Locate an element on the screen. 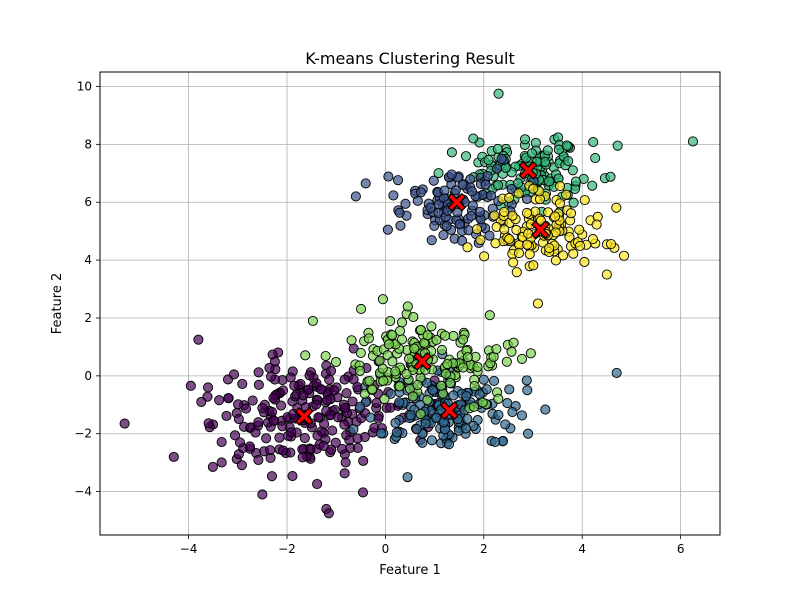  y-tick-label: 6 is located at coordinates (88, 202).